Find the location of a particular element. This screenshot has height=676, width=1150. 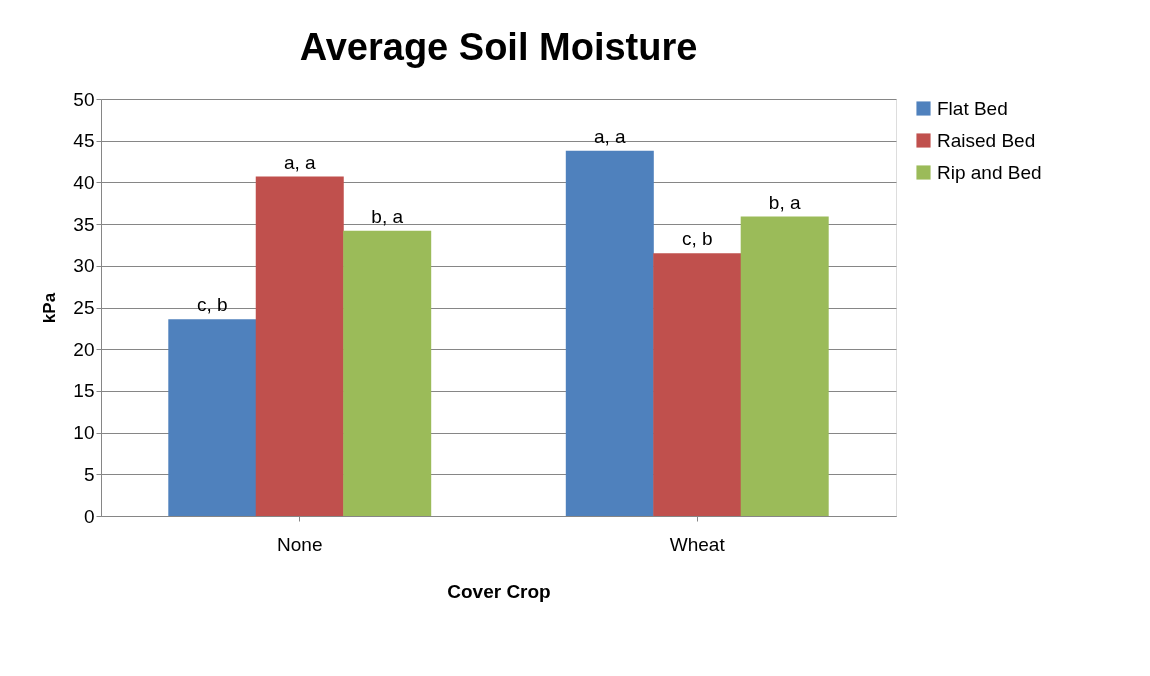

legend-label: Rip and Bed is located at coordinates (989, 172).